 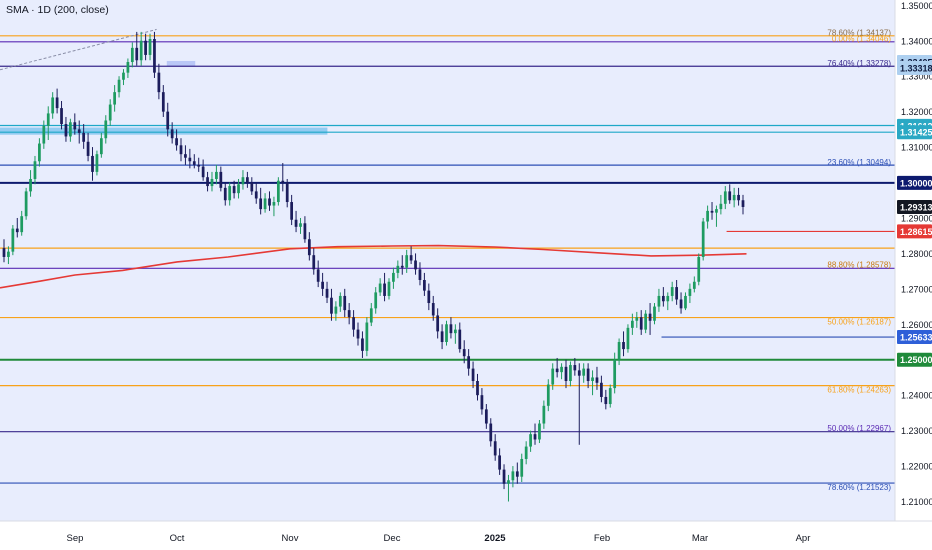 I want to click on y-tick-label: 1.21000, so click(x=916, y=502).